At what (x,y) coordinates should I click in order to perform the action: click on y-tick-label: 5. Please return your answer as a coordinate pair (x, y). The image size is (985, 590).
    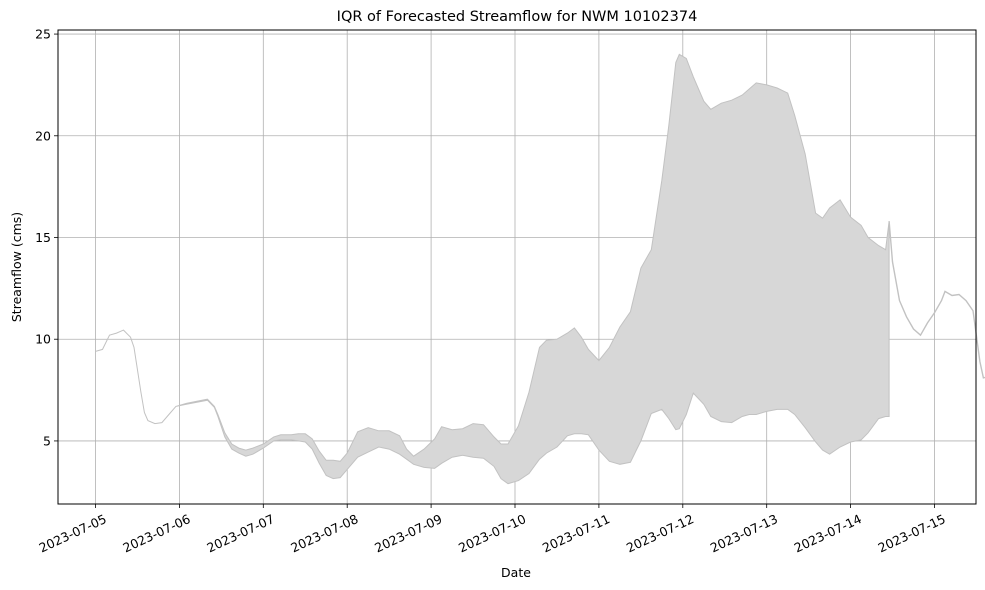
    Looking at the image, I should click on (47, 440).